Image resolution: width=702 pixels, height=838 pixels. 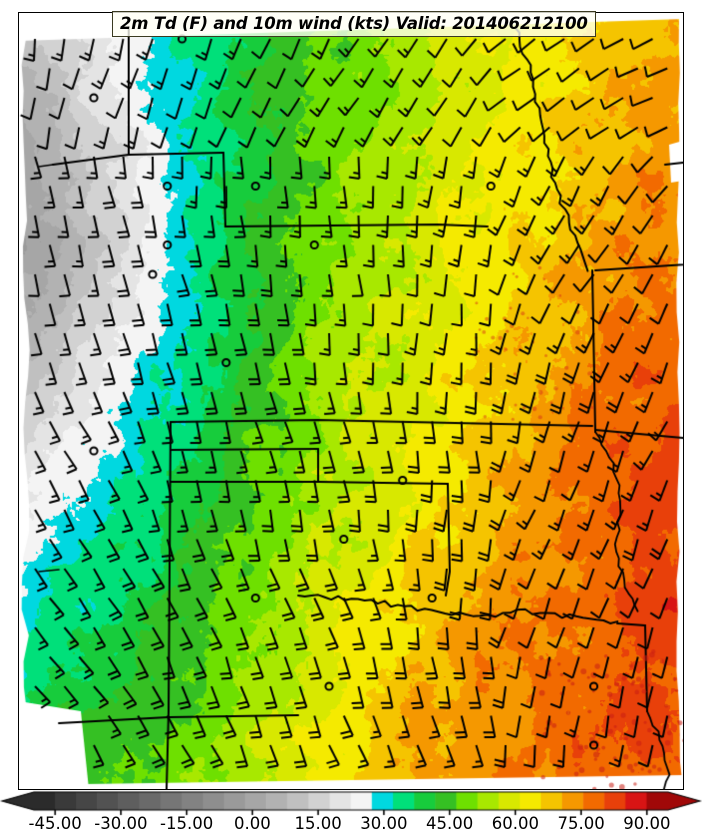 What do you see at coordinates (351, 803) in the screenshot?
I see `colorbar-gradient` at bounding box center [351, 803].